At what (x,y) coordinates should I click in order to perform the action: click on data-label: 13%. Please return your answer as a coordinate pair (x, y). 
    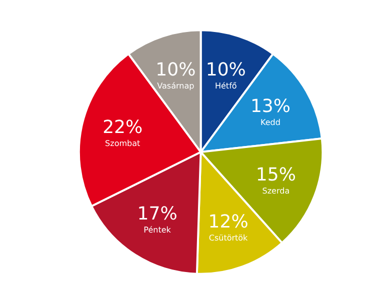
    Looking at the image, I should click on (270, 106).